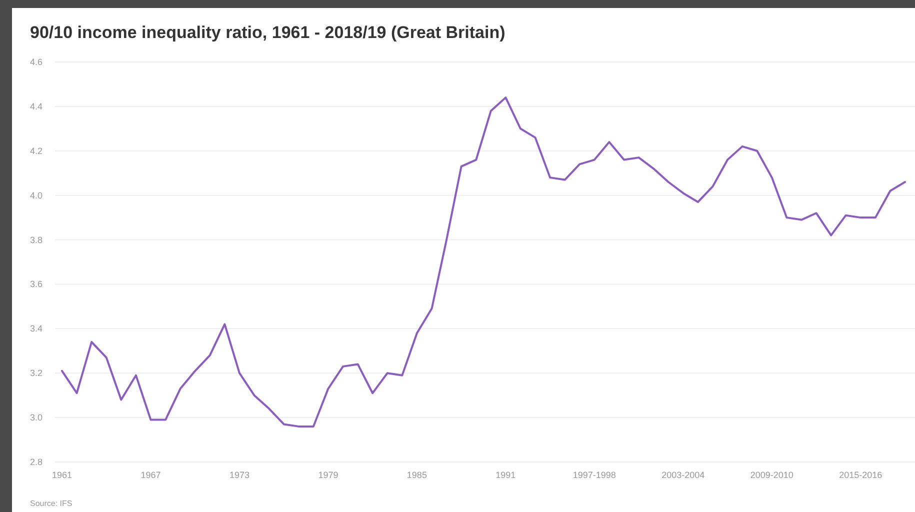  I want to click on y-tick-label: 3.4, so click(36, 329).